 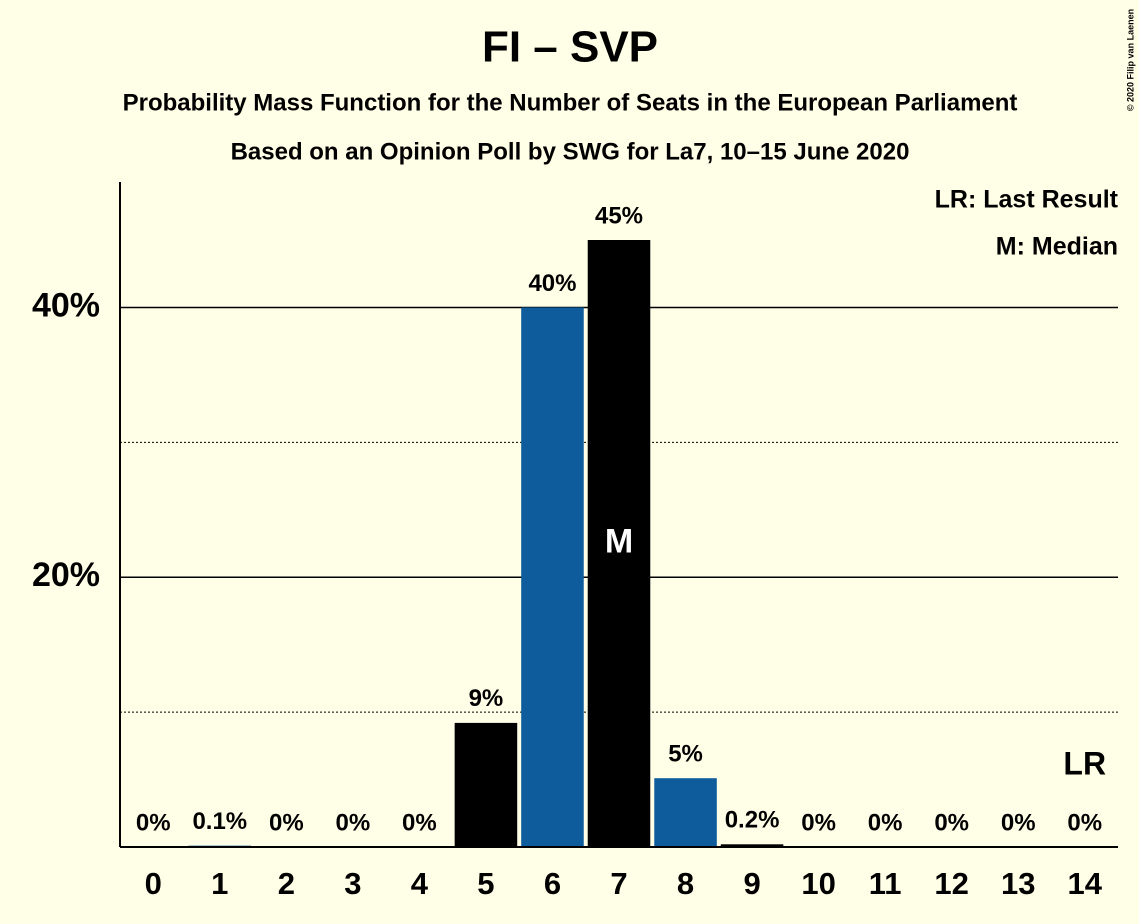 I want to click on x-tick-label: 4, so click(x=420, y=883).